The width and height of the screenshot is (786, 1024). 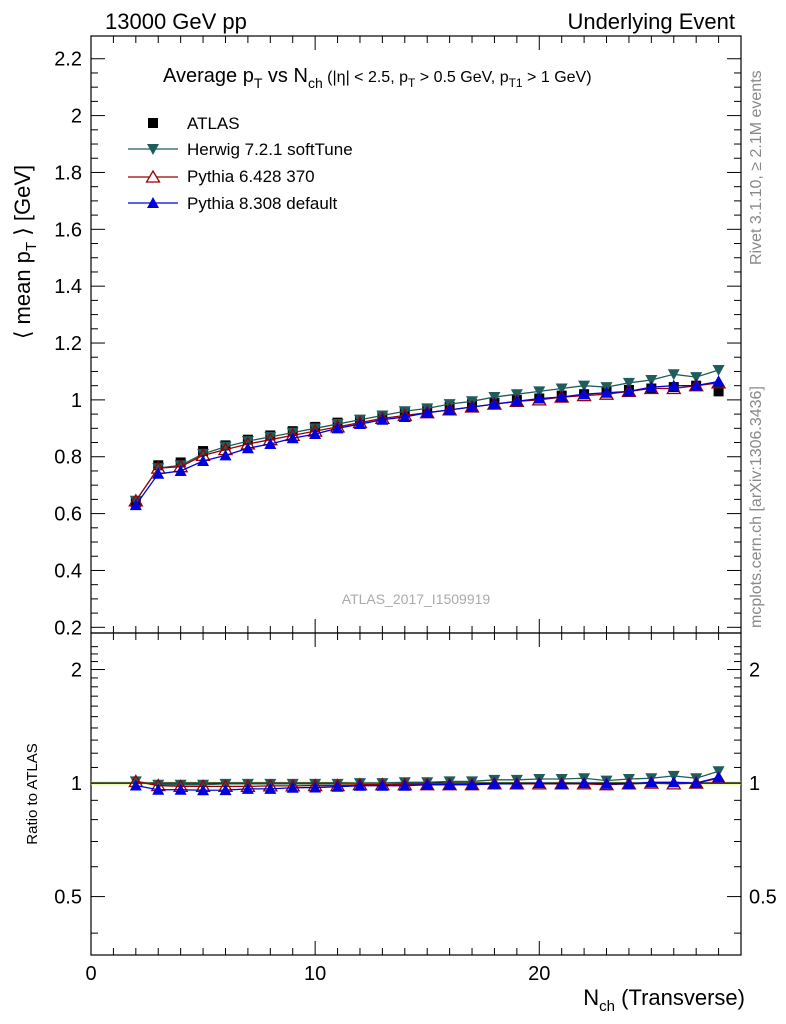 I want to click on header-process: Underlying Event, so click(x=651, y=21).